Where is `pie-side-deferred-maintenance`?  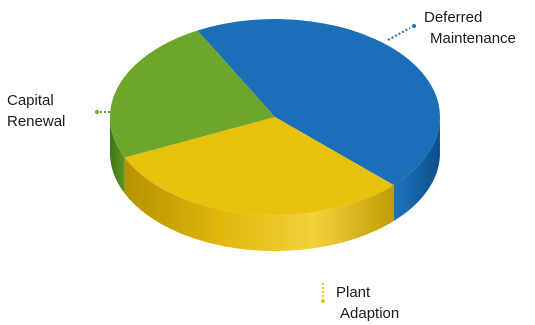 pie-side-deferred-maintenance is located at coordinates (416, 170).